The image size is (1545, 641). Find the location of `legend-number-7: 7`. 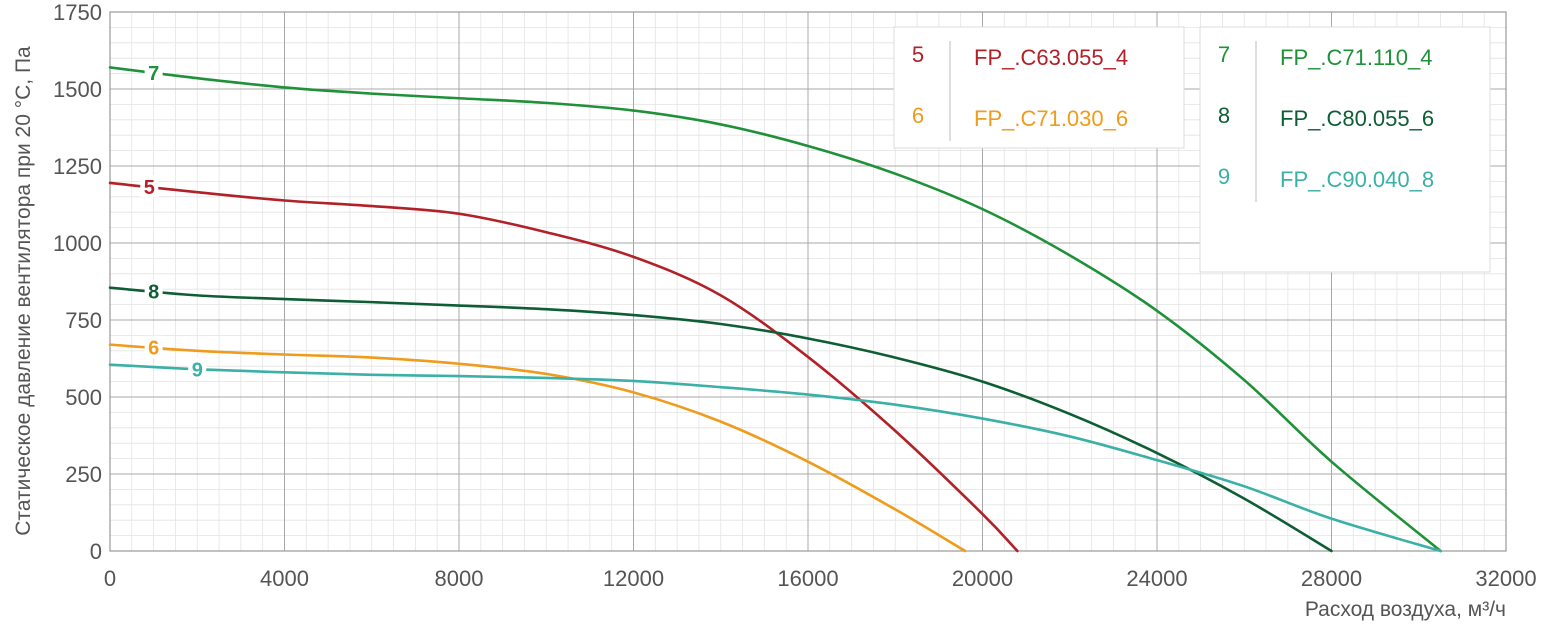

legend-number-7: 7 is located at coordinates (1224, 54).